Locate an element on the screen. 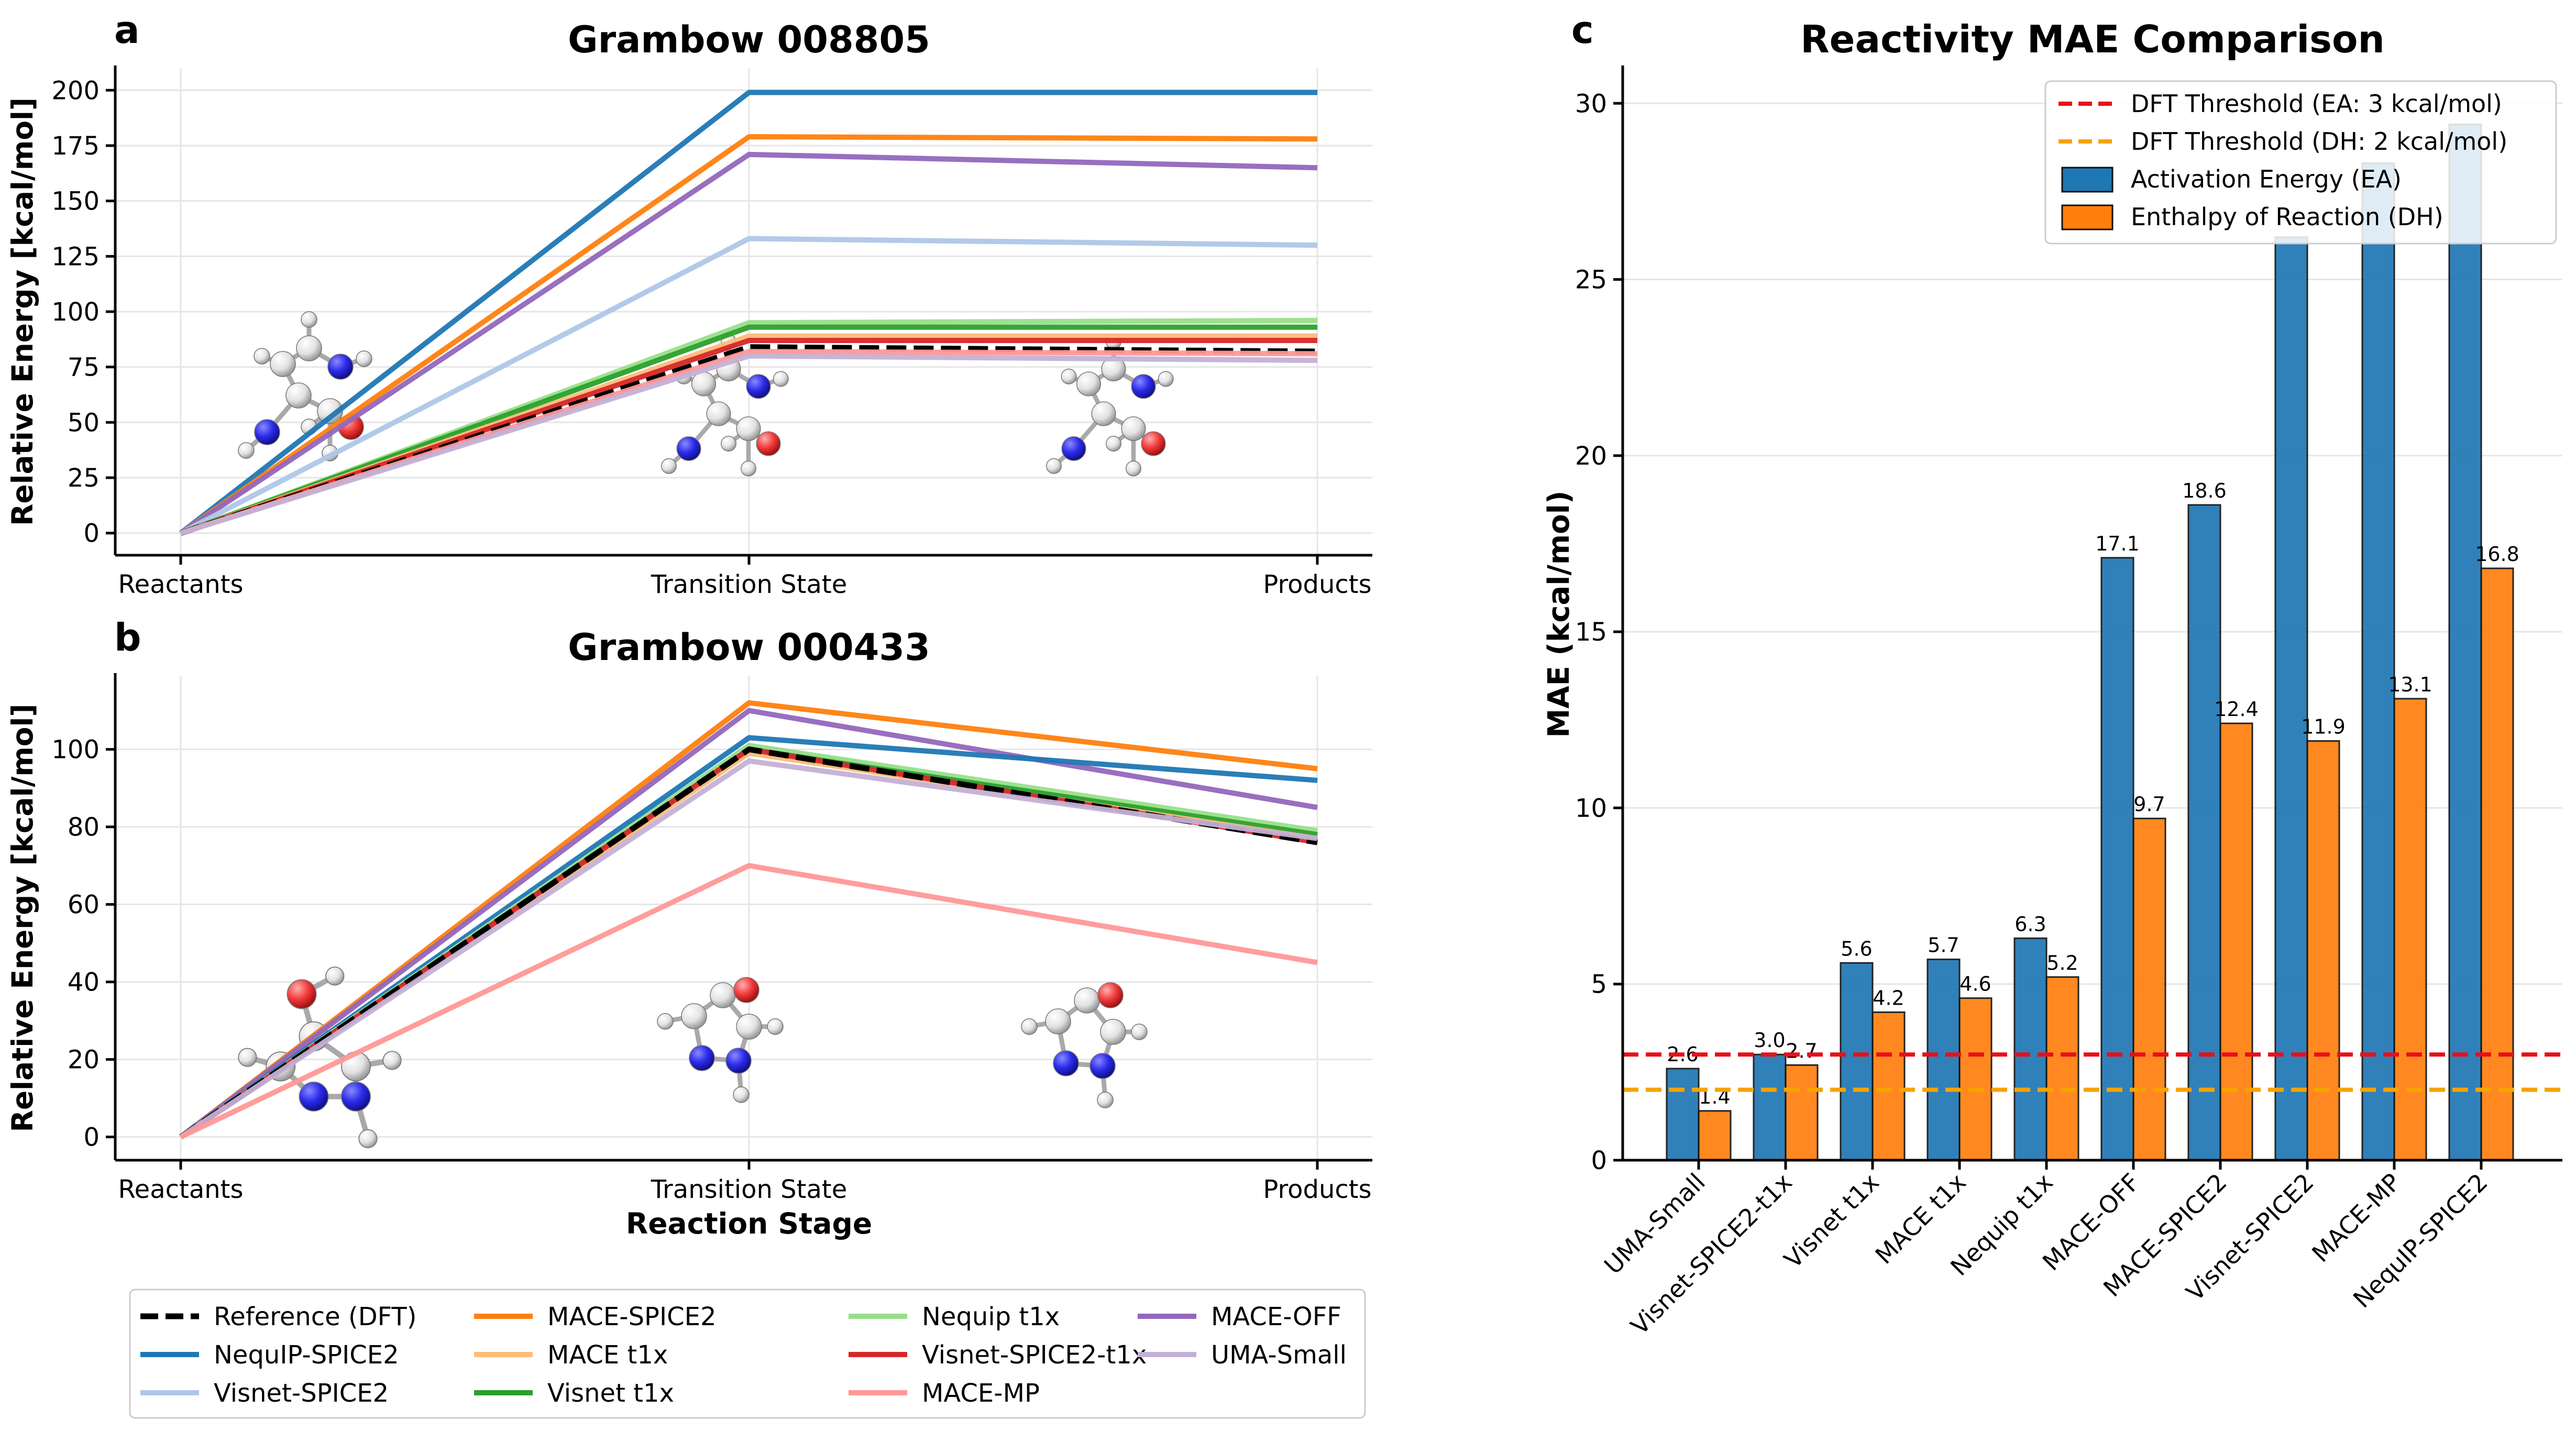 This screenshot has width=2576, height=1431. bar-value-label: 17.1 is located at coordinates (2117, 543).